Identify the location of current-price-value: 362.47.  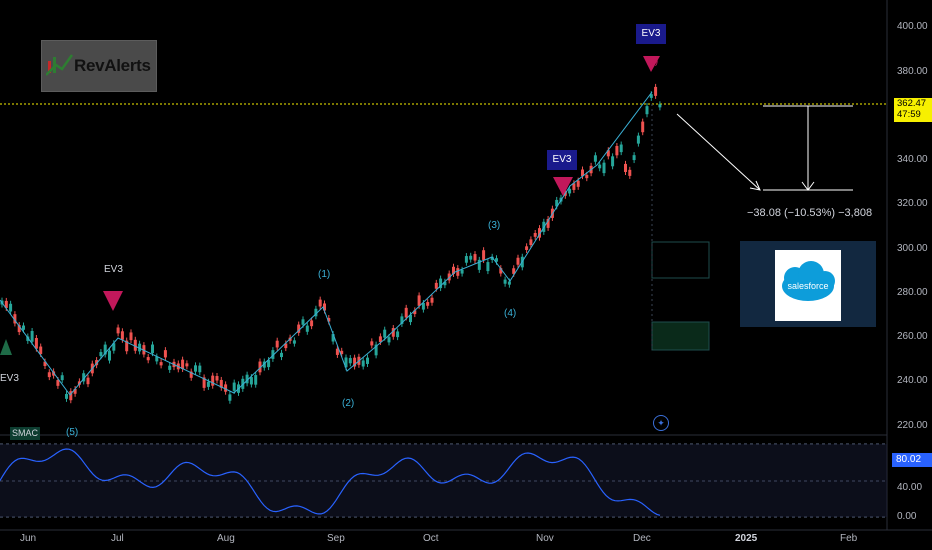
(912, 103).